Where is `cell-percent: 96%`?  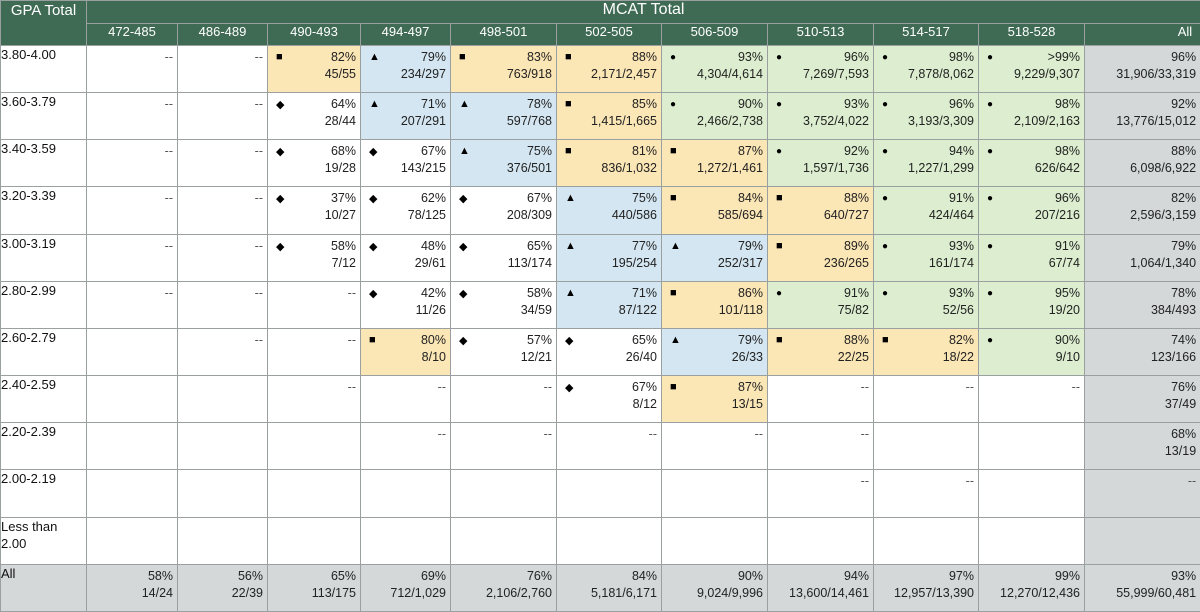
cell-percent: 96% is located at coordinates (1184, 57).